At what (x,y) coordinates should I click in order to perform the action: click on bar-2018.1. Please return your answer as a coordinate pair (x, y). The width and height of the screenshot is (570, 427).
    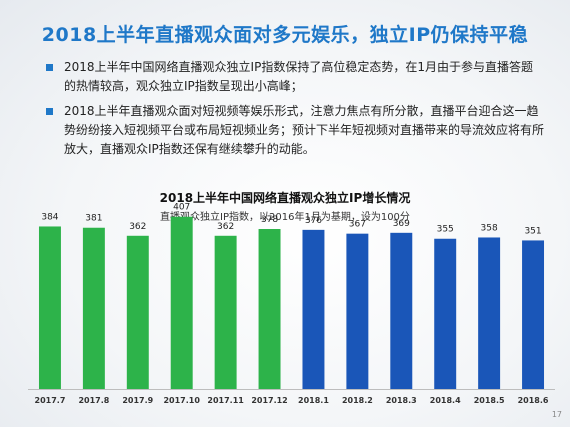
    Looking at the image, I should click on (313, 309).